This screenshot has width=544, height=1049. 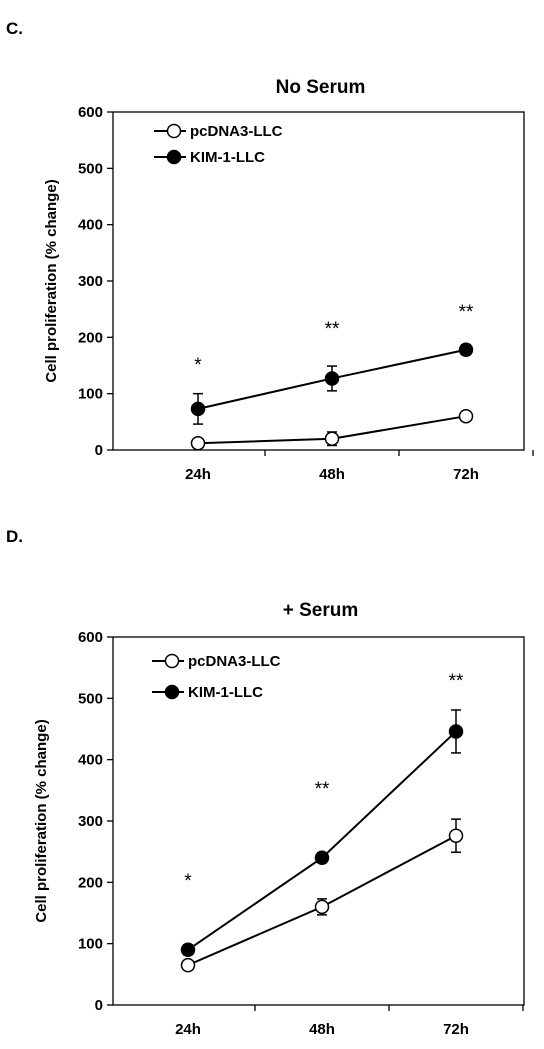 I want to click on panel-label: C., so click(x=14, y=28).